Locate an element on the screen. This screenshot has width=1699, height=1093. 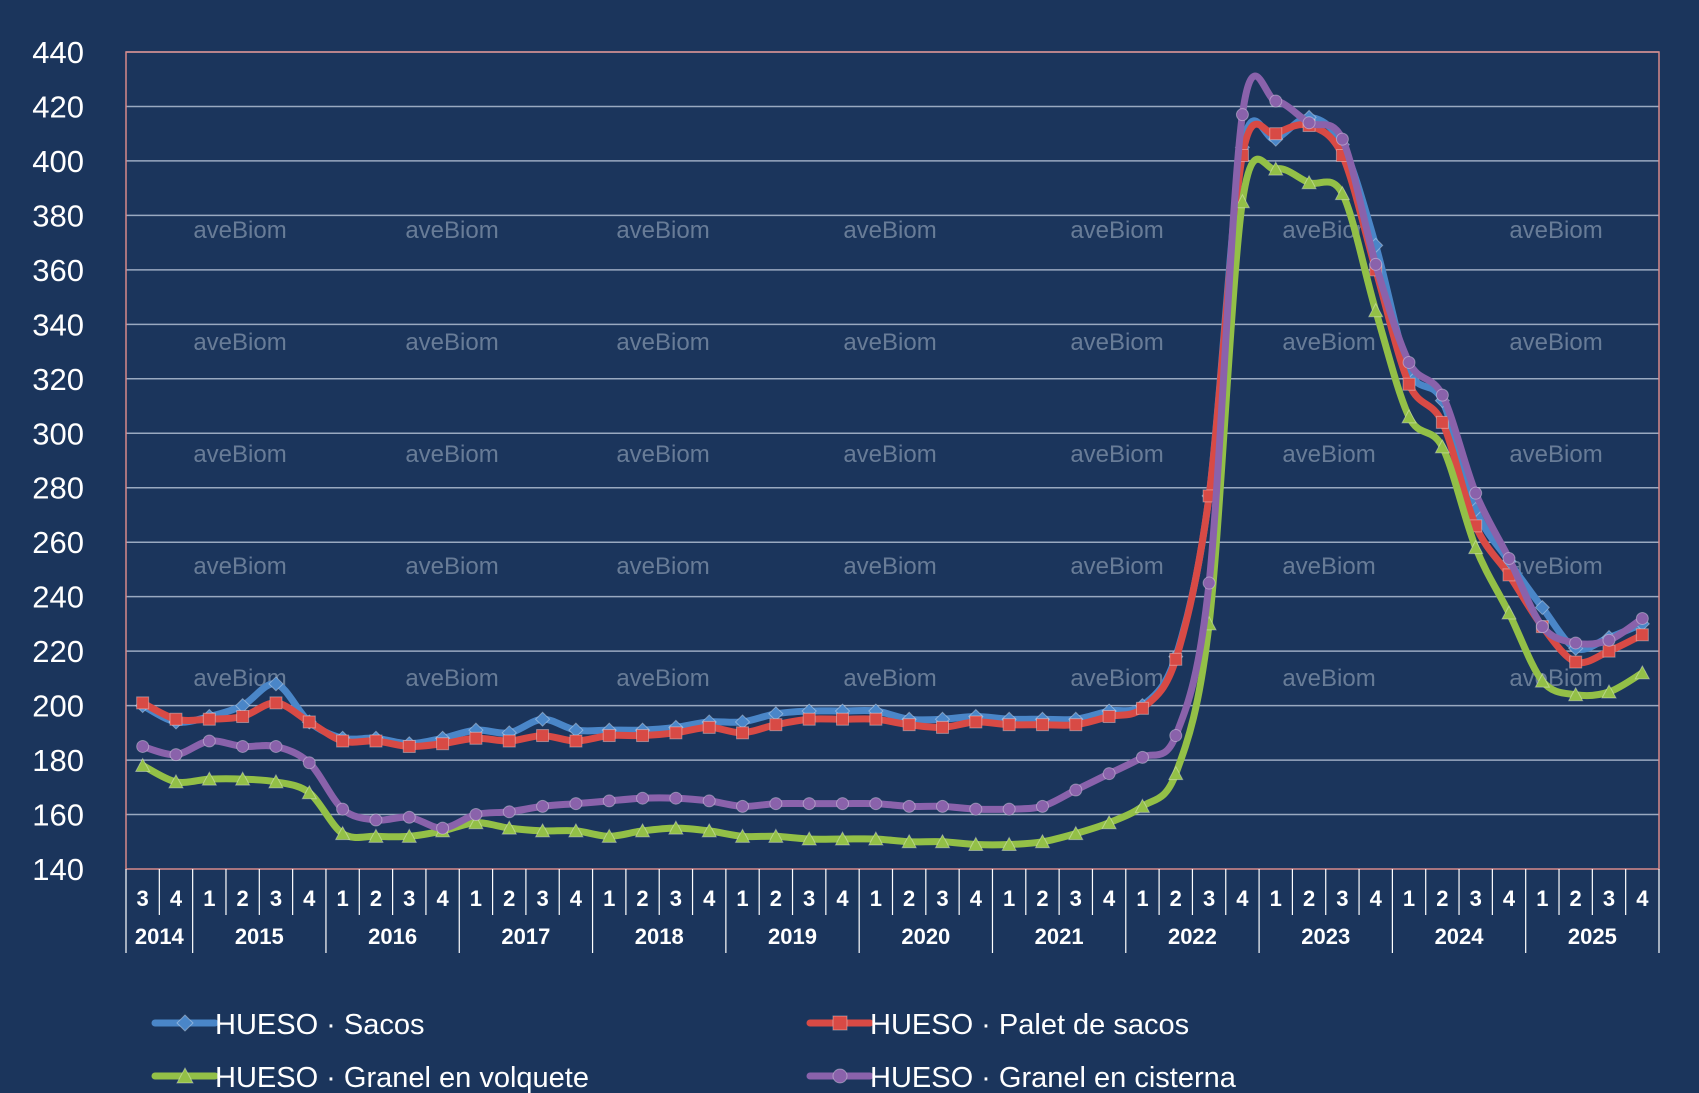
y-tick-label: 300 is located at coordinates (58, 433).